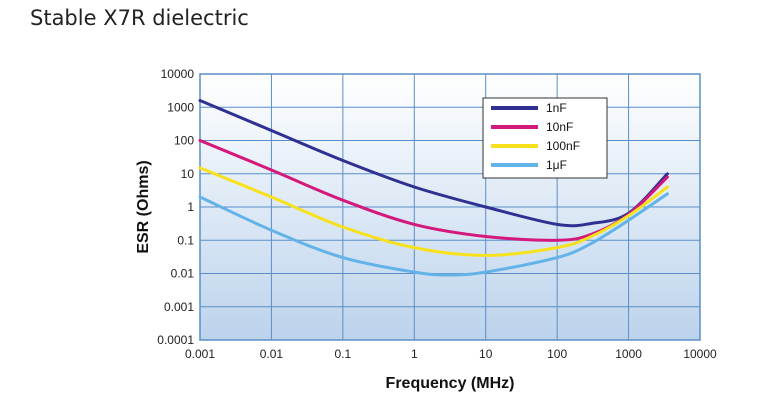  What do you see at coordinates (486, 354) in the screenshot?
I see `x-tick-label: 10` at bounding box center [486, 354].